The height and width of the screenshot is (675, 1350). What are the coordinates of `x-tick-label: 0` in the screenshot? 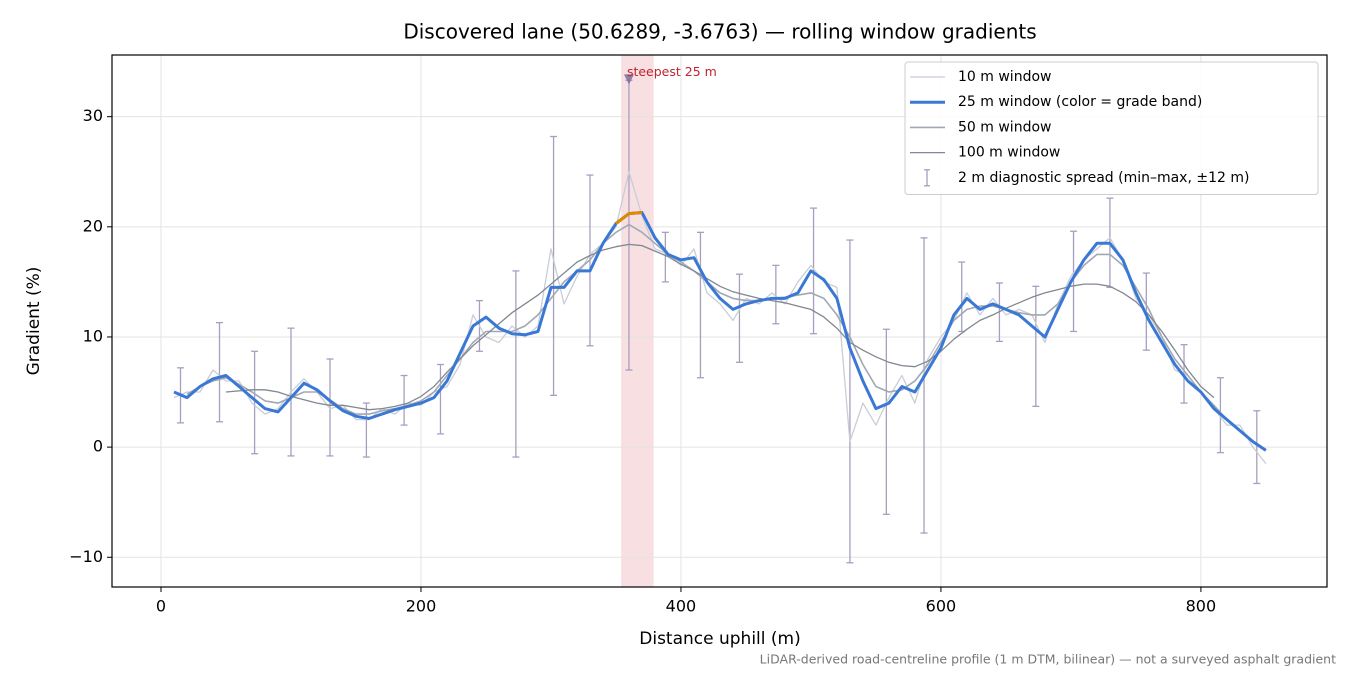 It's located at (161, 606).